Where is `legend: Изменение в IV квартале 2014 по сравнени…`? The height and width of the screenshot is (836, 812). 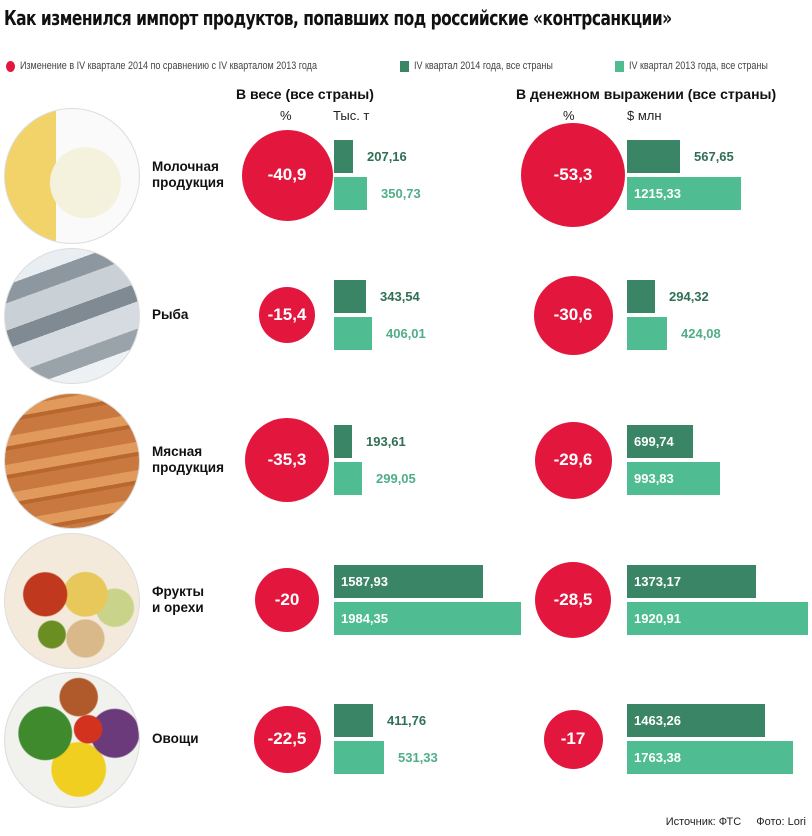 legend: Изменение в IV квартале 2014 по сравнени… is located at coordinates (406, 68).